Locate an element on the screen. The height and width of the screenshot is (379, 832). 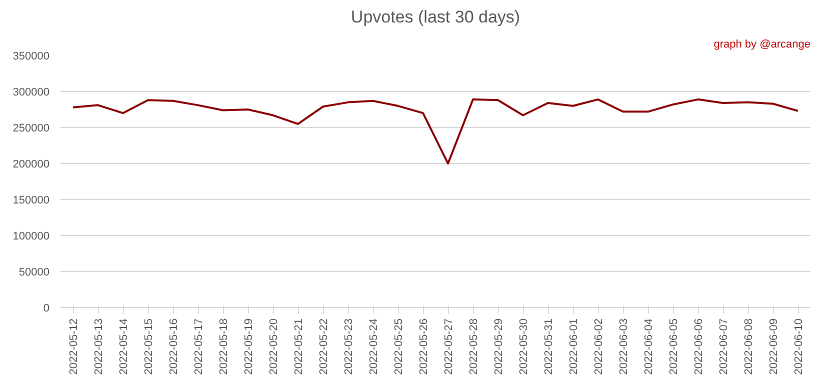
x-tick-label: 2022-05-16 is located at coordinates (174, 346).